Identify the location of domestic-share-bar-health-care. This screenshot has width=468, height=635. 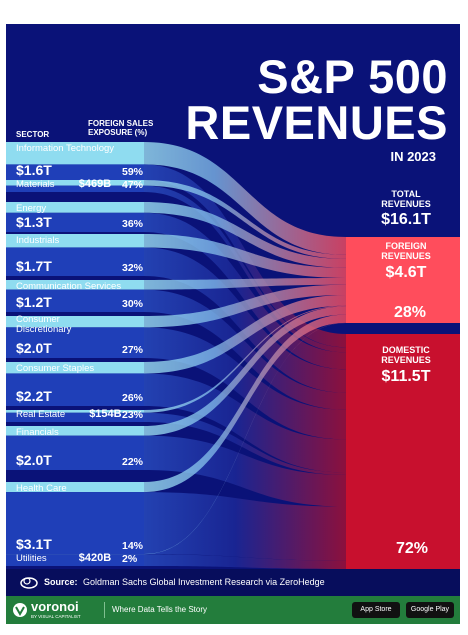
(75, 523).